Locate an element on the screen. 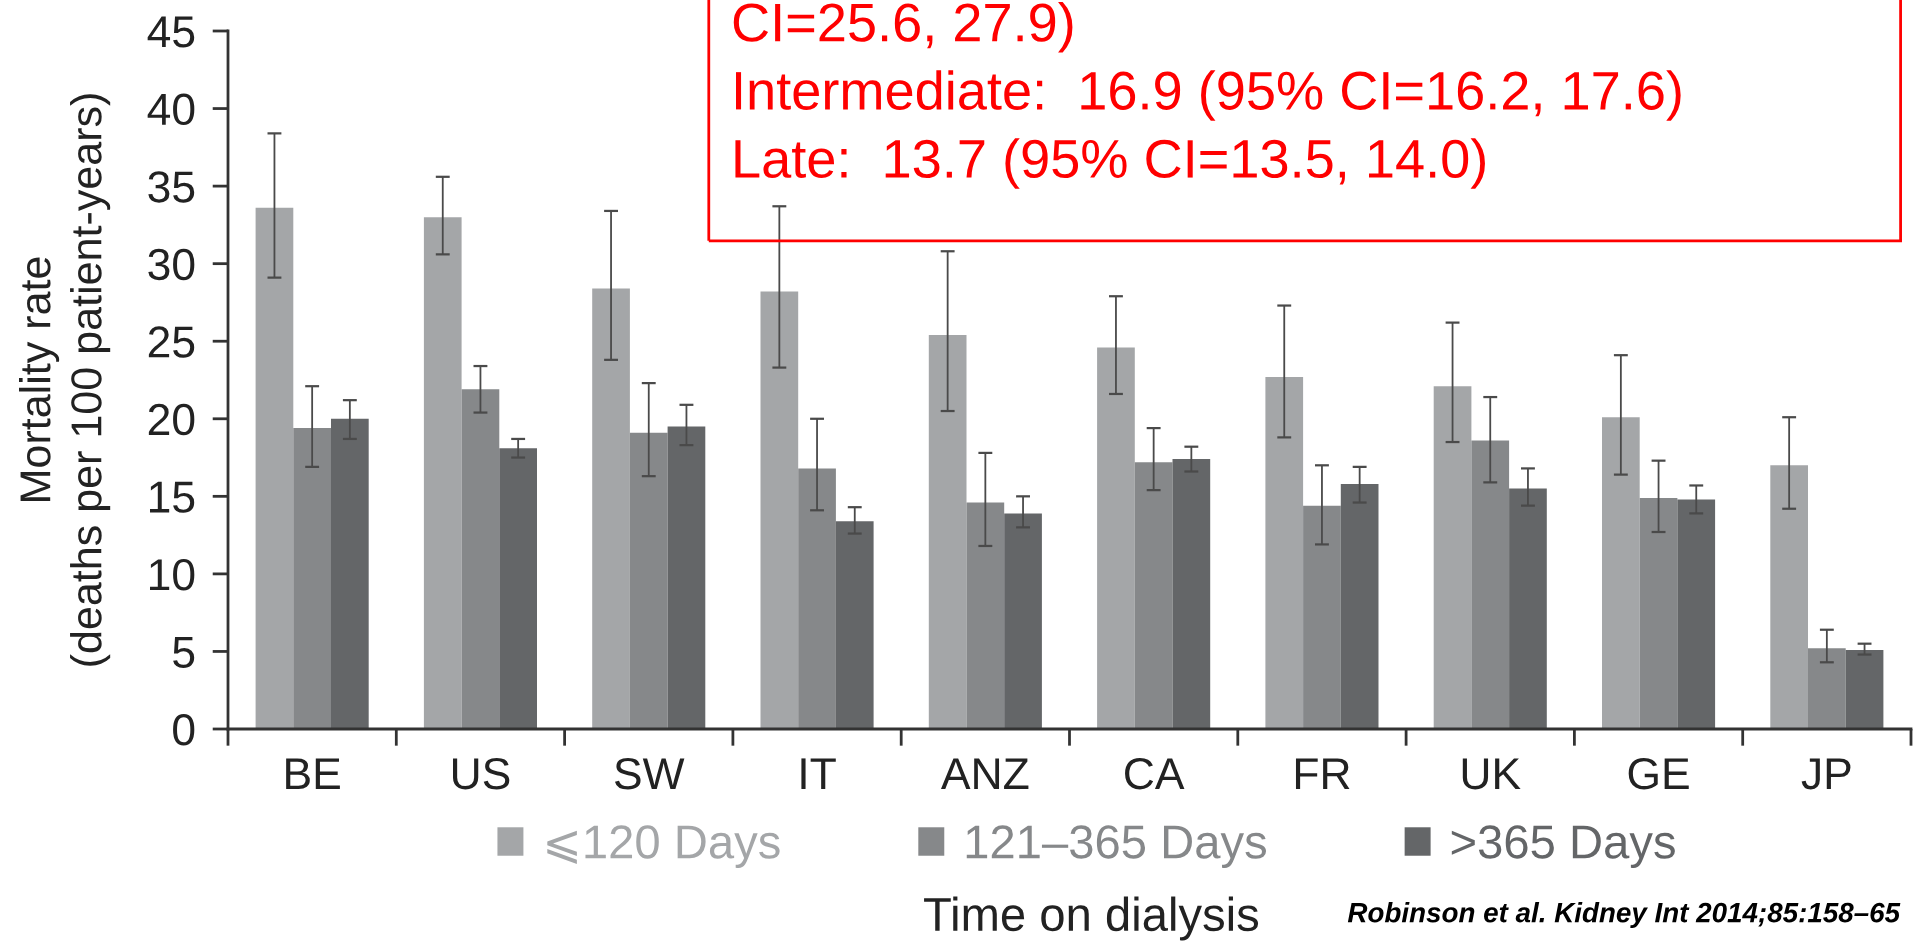  legend-label: >365 Days is located at coordinates (1563, 847).